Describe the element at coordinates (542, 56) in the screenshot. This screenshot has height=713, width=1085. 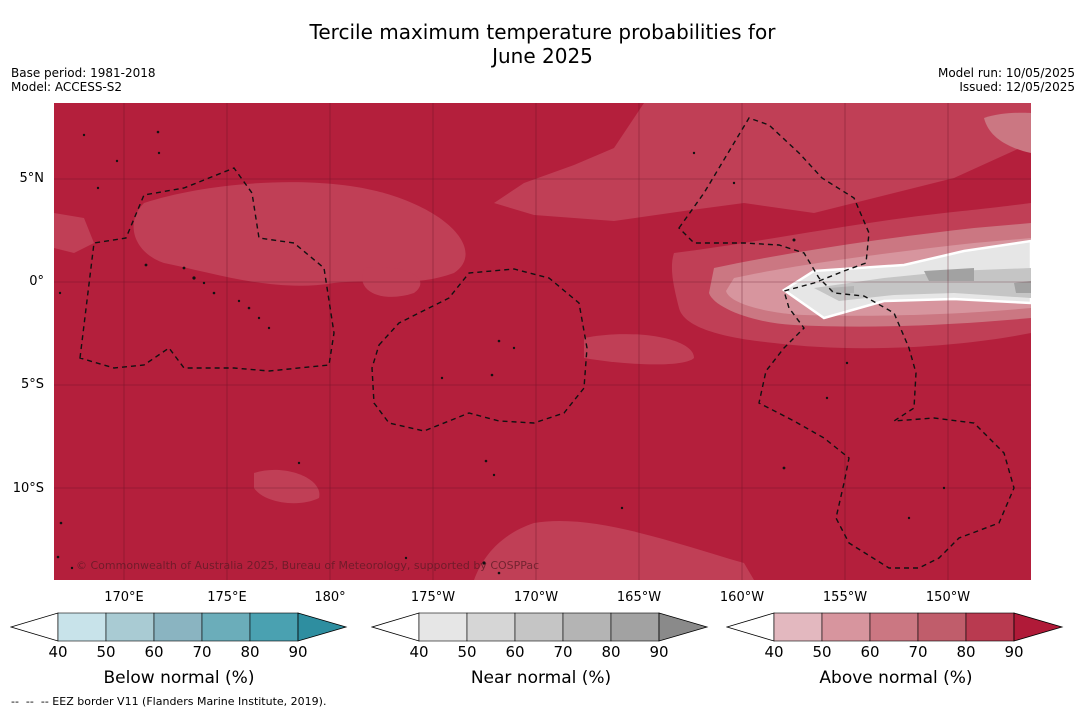
I see `title-line-2: June 2025` at that location.